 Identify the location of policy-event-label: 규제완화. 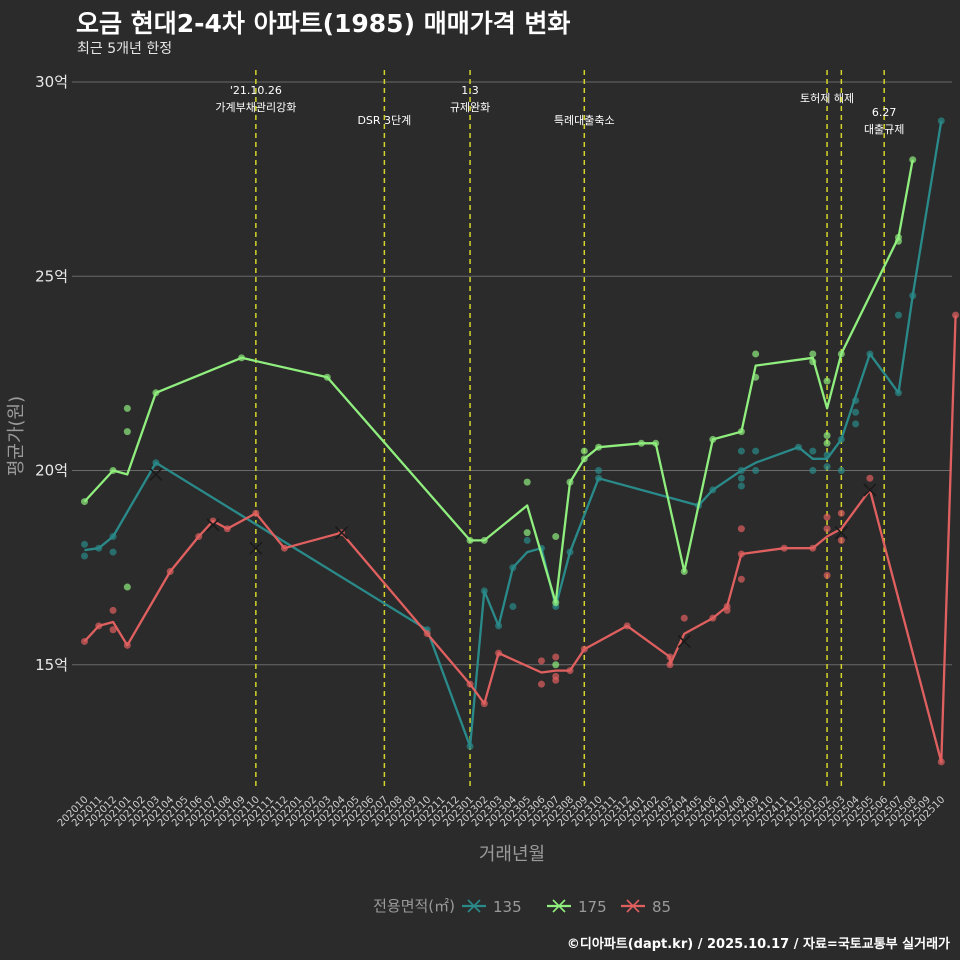
(470, 107).